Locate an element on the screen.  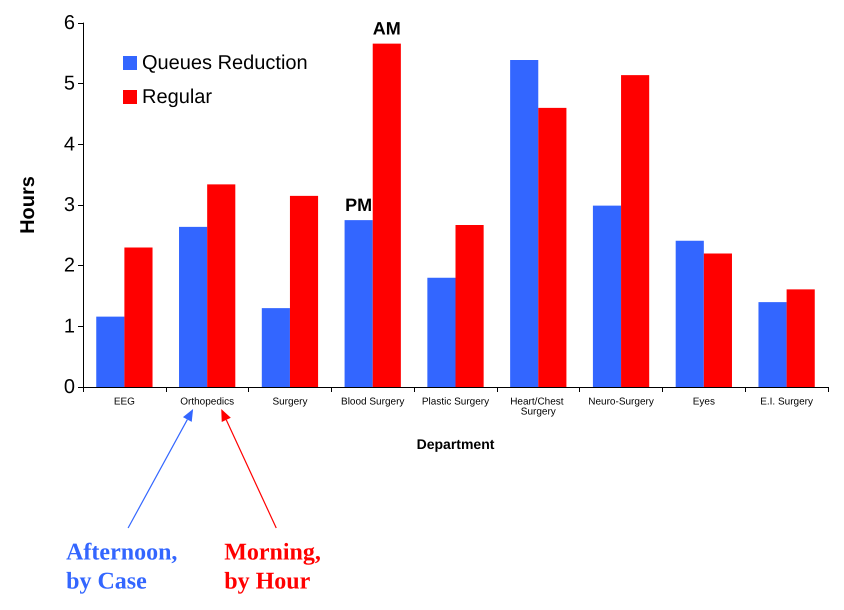
annotation: AM is located at coordinates (386, 28).